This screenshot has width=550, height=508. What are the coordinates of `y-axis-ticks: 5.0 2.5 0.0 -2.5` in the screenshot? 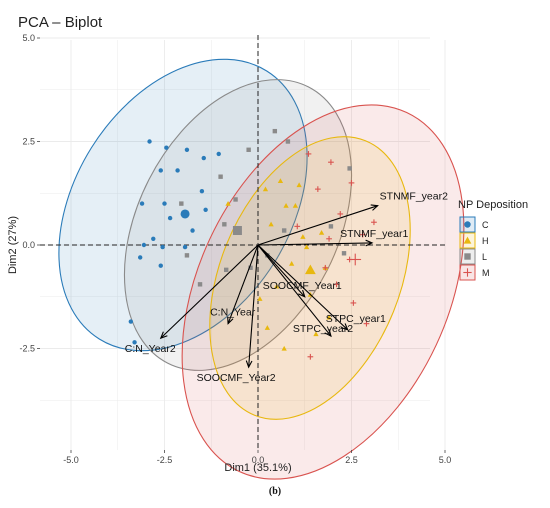 It's located at (29, 193).